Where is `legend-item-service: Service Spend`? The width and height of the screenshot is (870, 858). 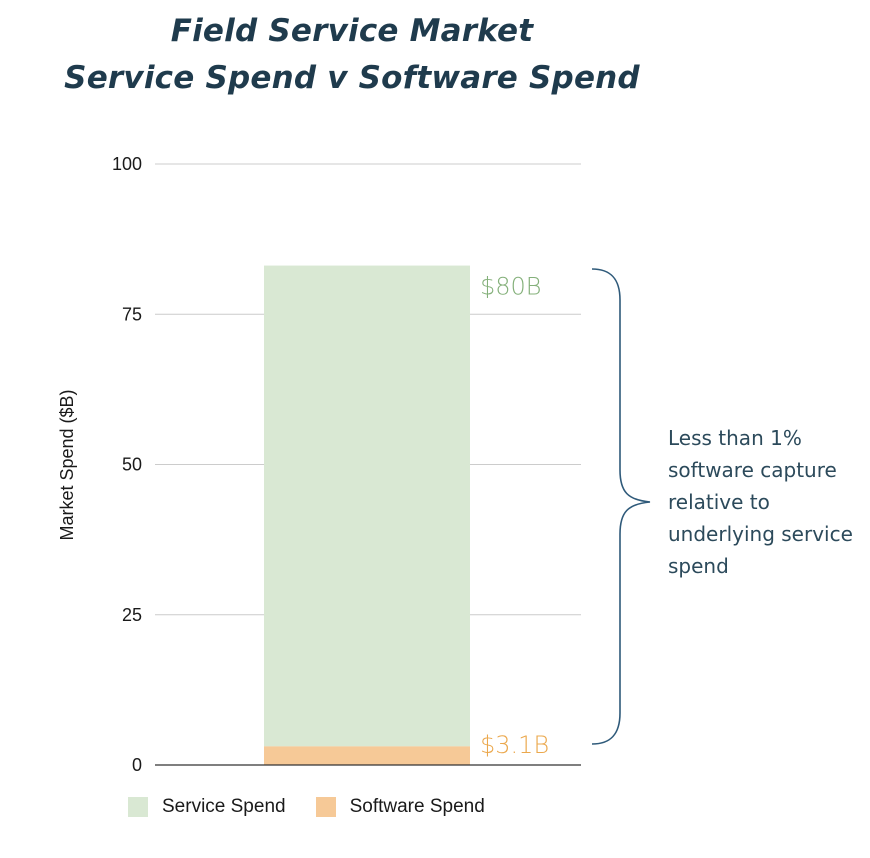
legend-item-service: Service Spend is located at coordinates (207, 807).